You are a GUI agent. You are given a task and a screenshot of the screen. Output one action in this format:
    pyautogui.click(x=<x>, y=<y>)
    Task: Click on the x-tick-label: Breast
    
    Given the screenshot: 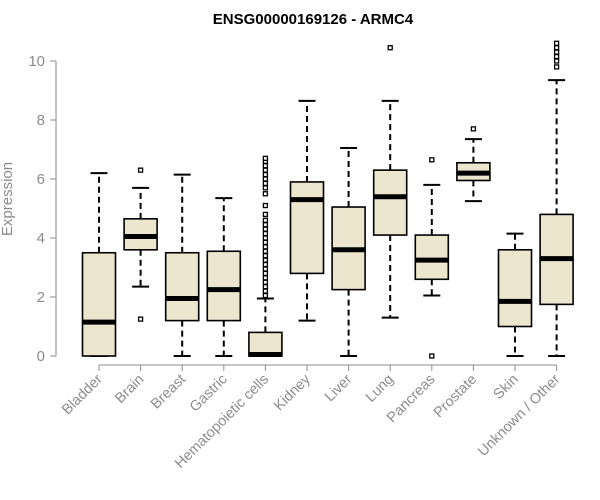 What is the action you would take?
    pyautogui.click(x=168, y=392)
    